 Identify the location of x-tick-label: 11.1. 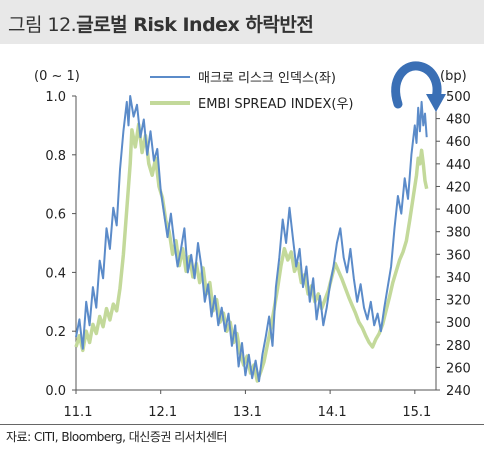
(78, 412).